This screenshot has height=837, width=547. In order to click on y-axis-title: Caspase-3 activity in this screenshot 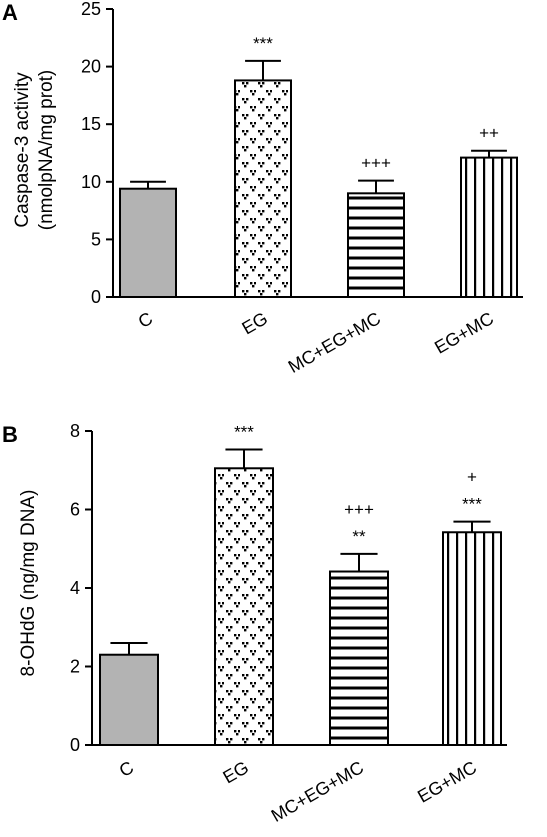, I will do `click(22, 150)`.